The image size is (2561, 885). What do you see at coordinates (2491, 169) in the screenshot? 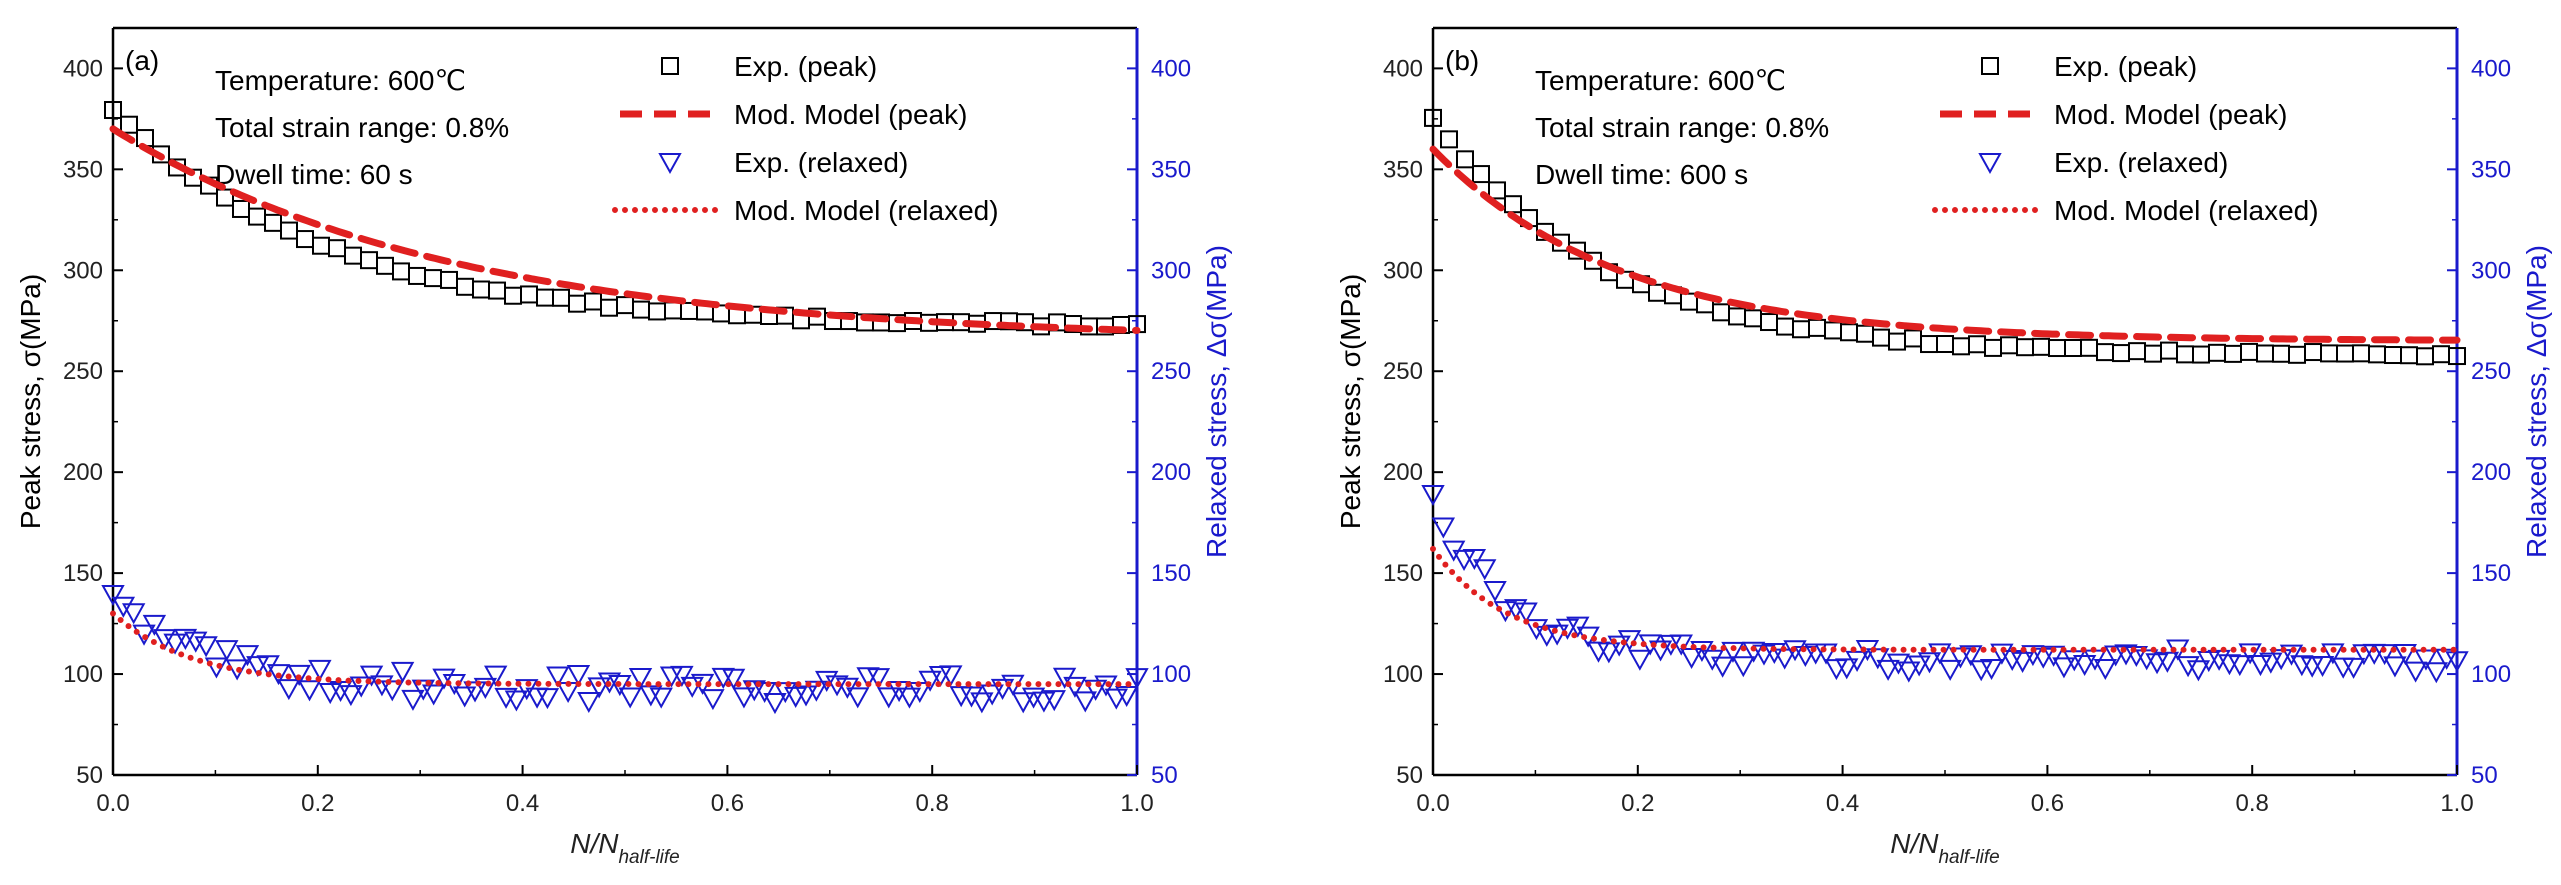
I see `right-y-tick-label: 350` at bounding box center [2491, 169].